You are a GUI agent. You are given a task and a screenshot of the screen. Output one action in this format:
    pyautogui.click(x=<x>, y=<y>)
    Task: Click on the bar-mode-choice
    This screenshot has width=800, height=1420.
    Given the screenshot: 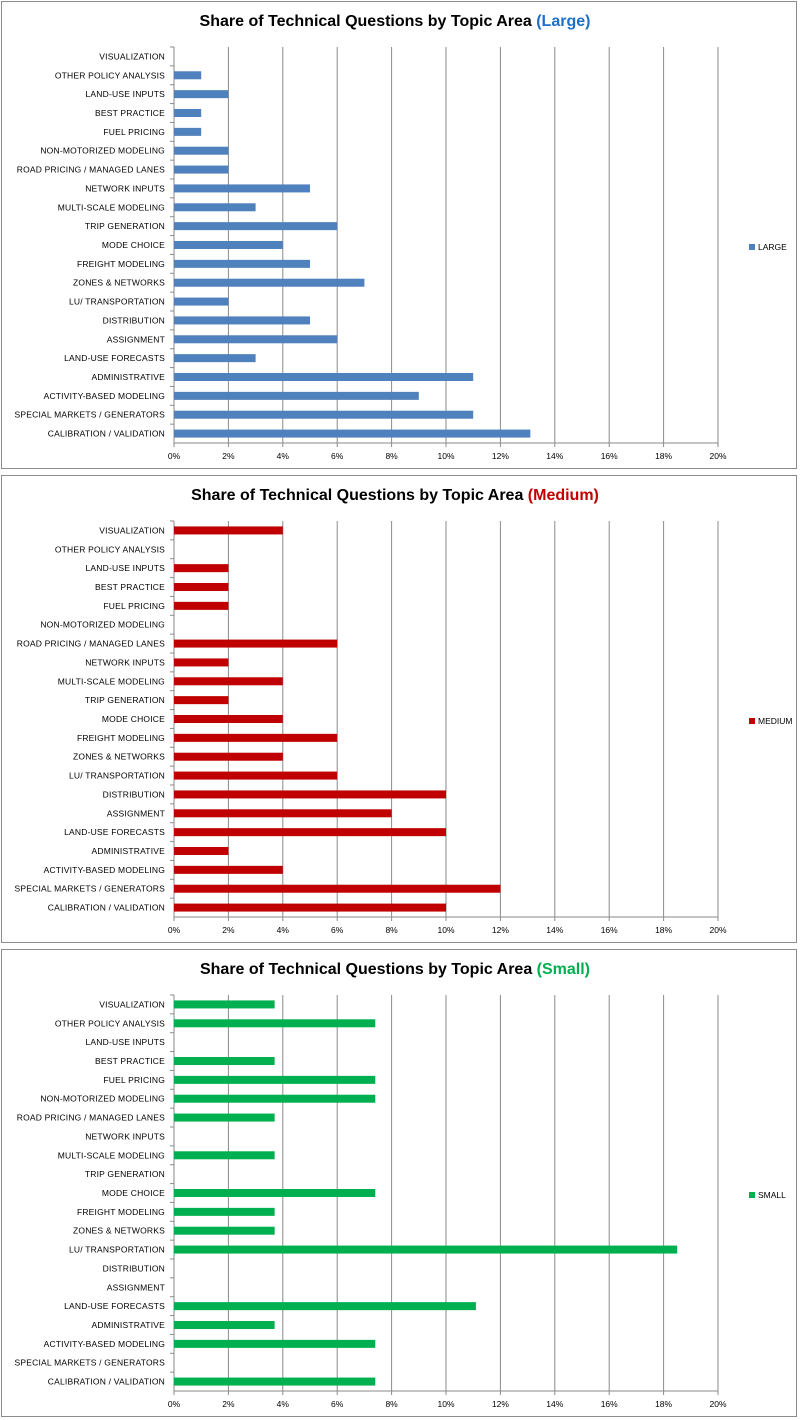 What is the action you would take?
    pyautogui.click(x=228, y=245)
    